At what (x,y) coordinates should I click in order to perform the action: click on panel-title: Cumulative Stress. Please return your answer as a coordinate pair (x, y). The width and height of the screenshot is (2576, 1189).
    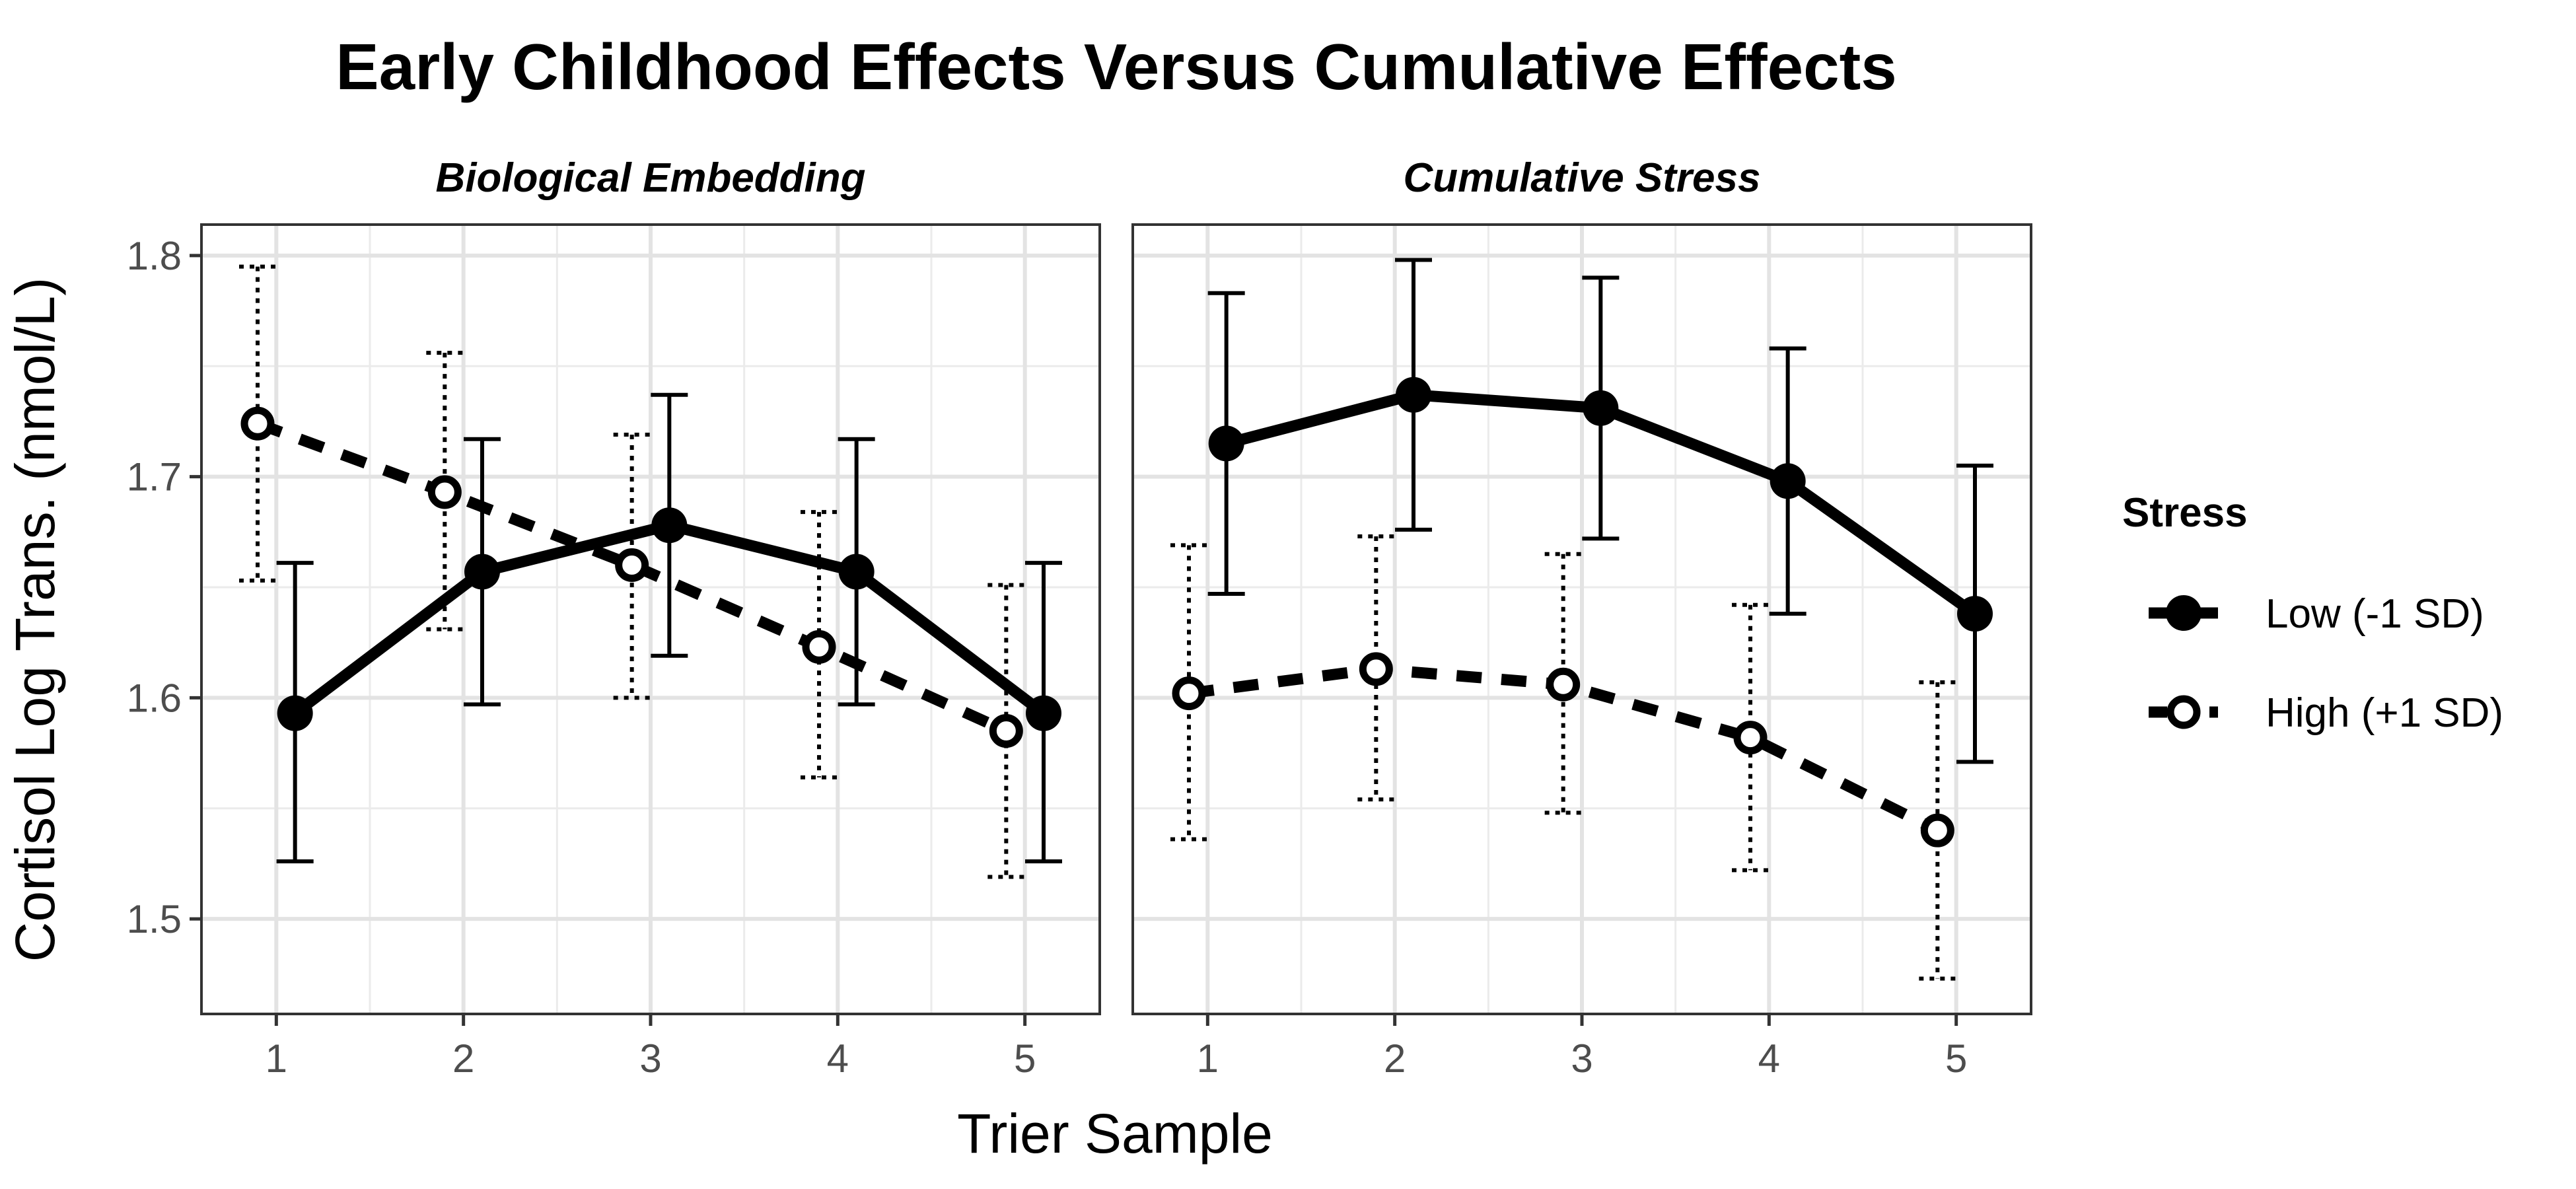
    Looking at the image, I should click on (1583, 178).